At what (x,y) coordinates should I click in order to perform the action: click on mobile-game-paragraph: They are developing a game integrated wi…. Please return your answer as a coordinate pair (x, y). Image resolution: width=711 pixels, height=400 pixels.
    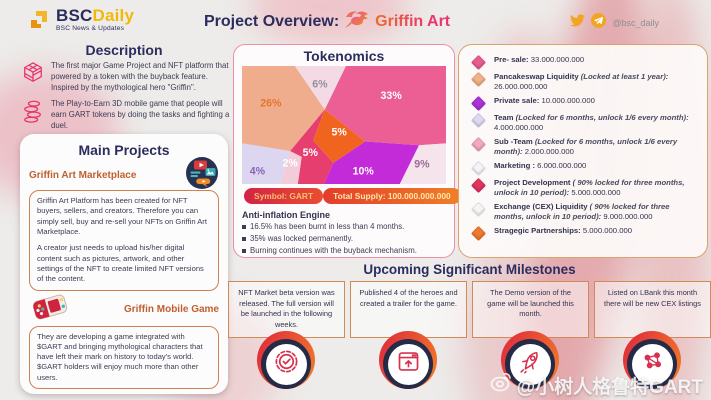
    Looking at the image, I should click on (120, 356).